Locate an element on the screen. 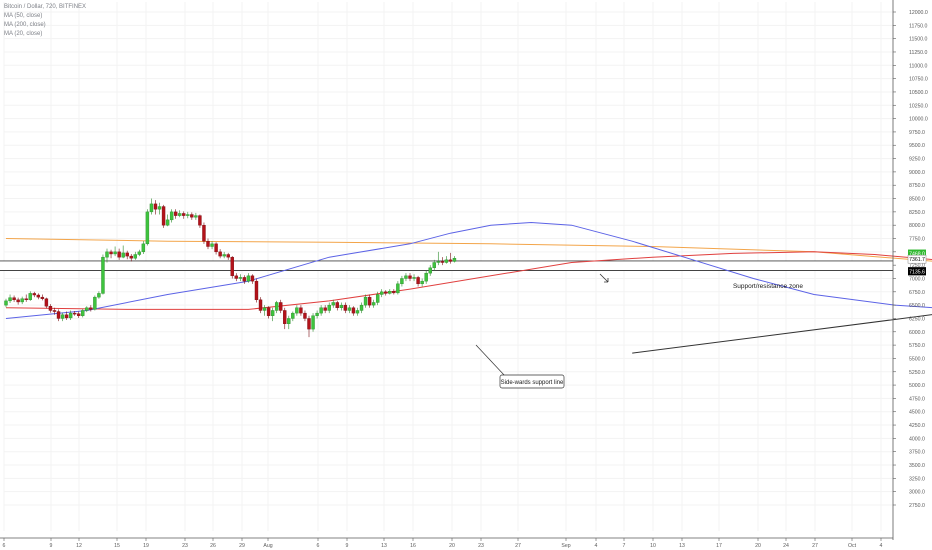  support-line is located at coordinates (782, 334).